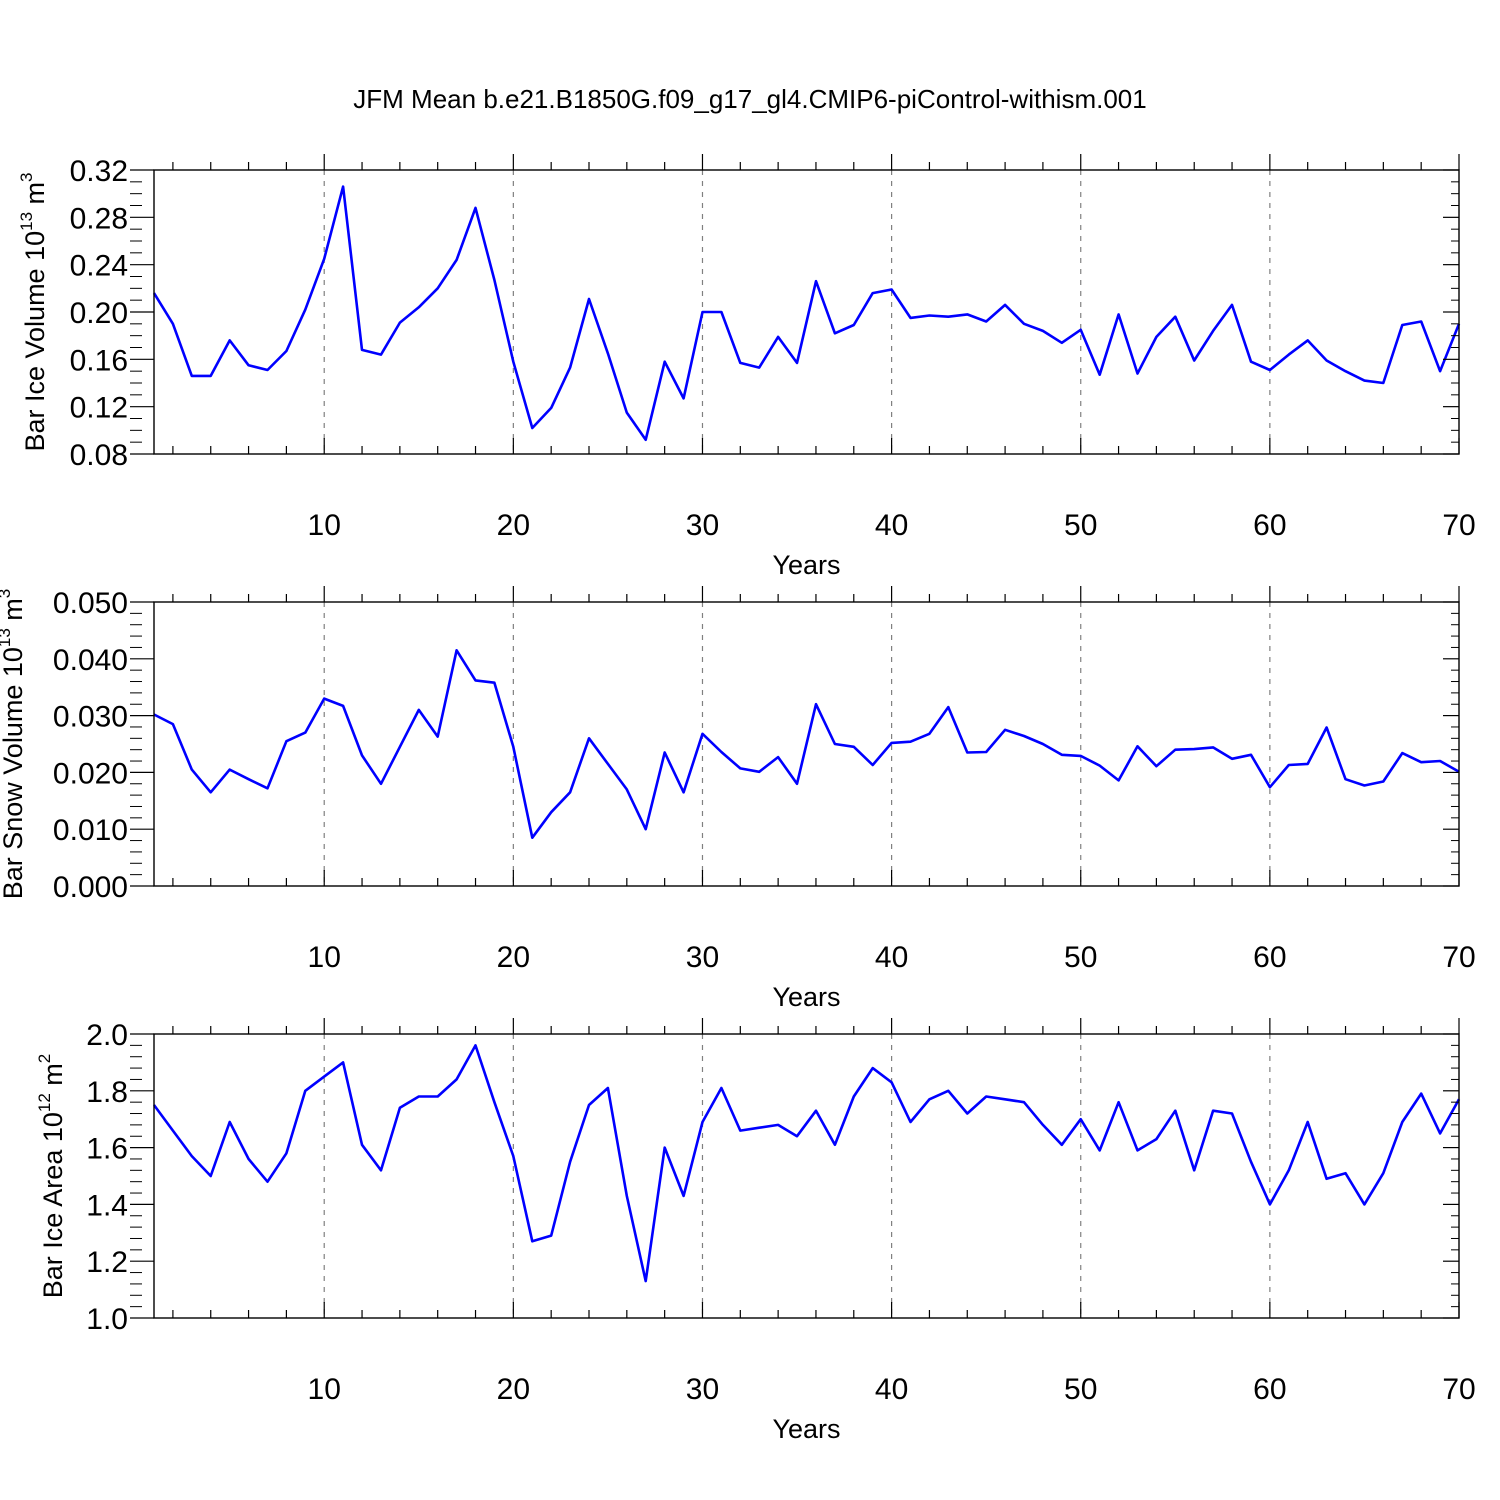 The height and width of the screenshot is (1500, 1500). What do you see at coordinates (90, 660) in the screenshot?
I see `y-tick-label: 0.040` at bounding box center [90, 660].